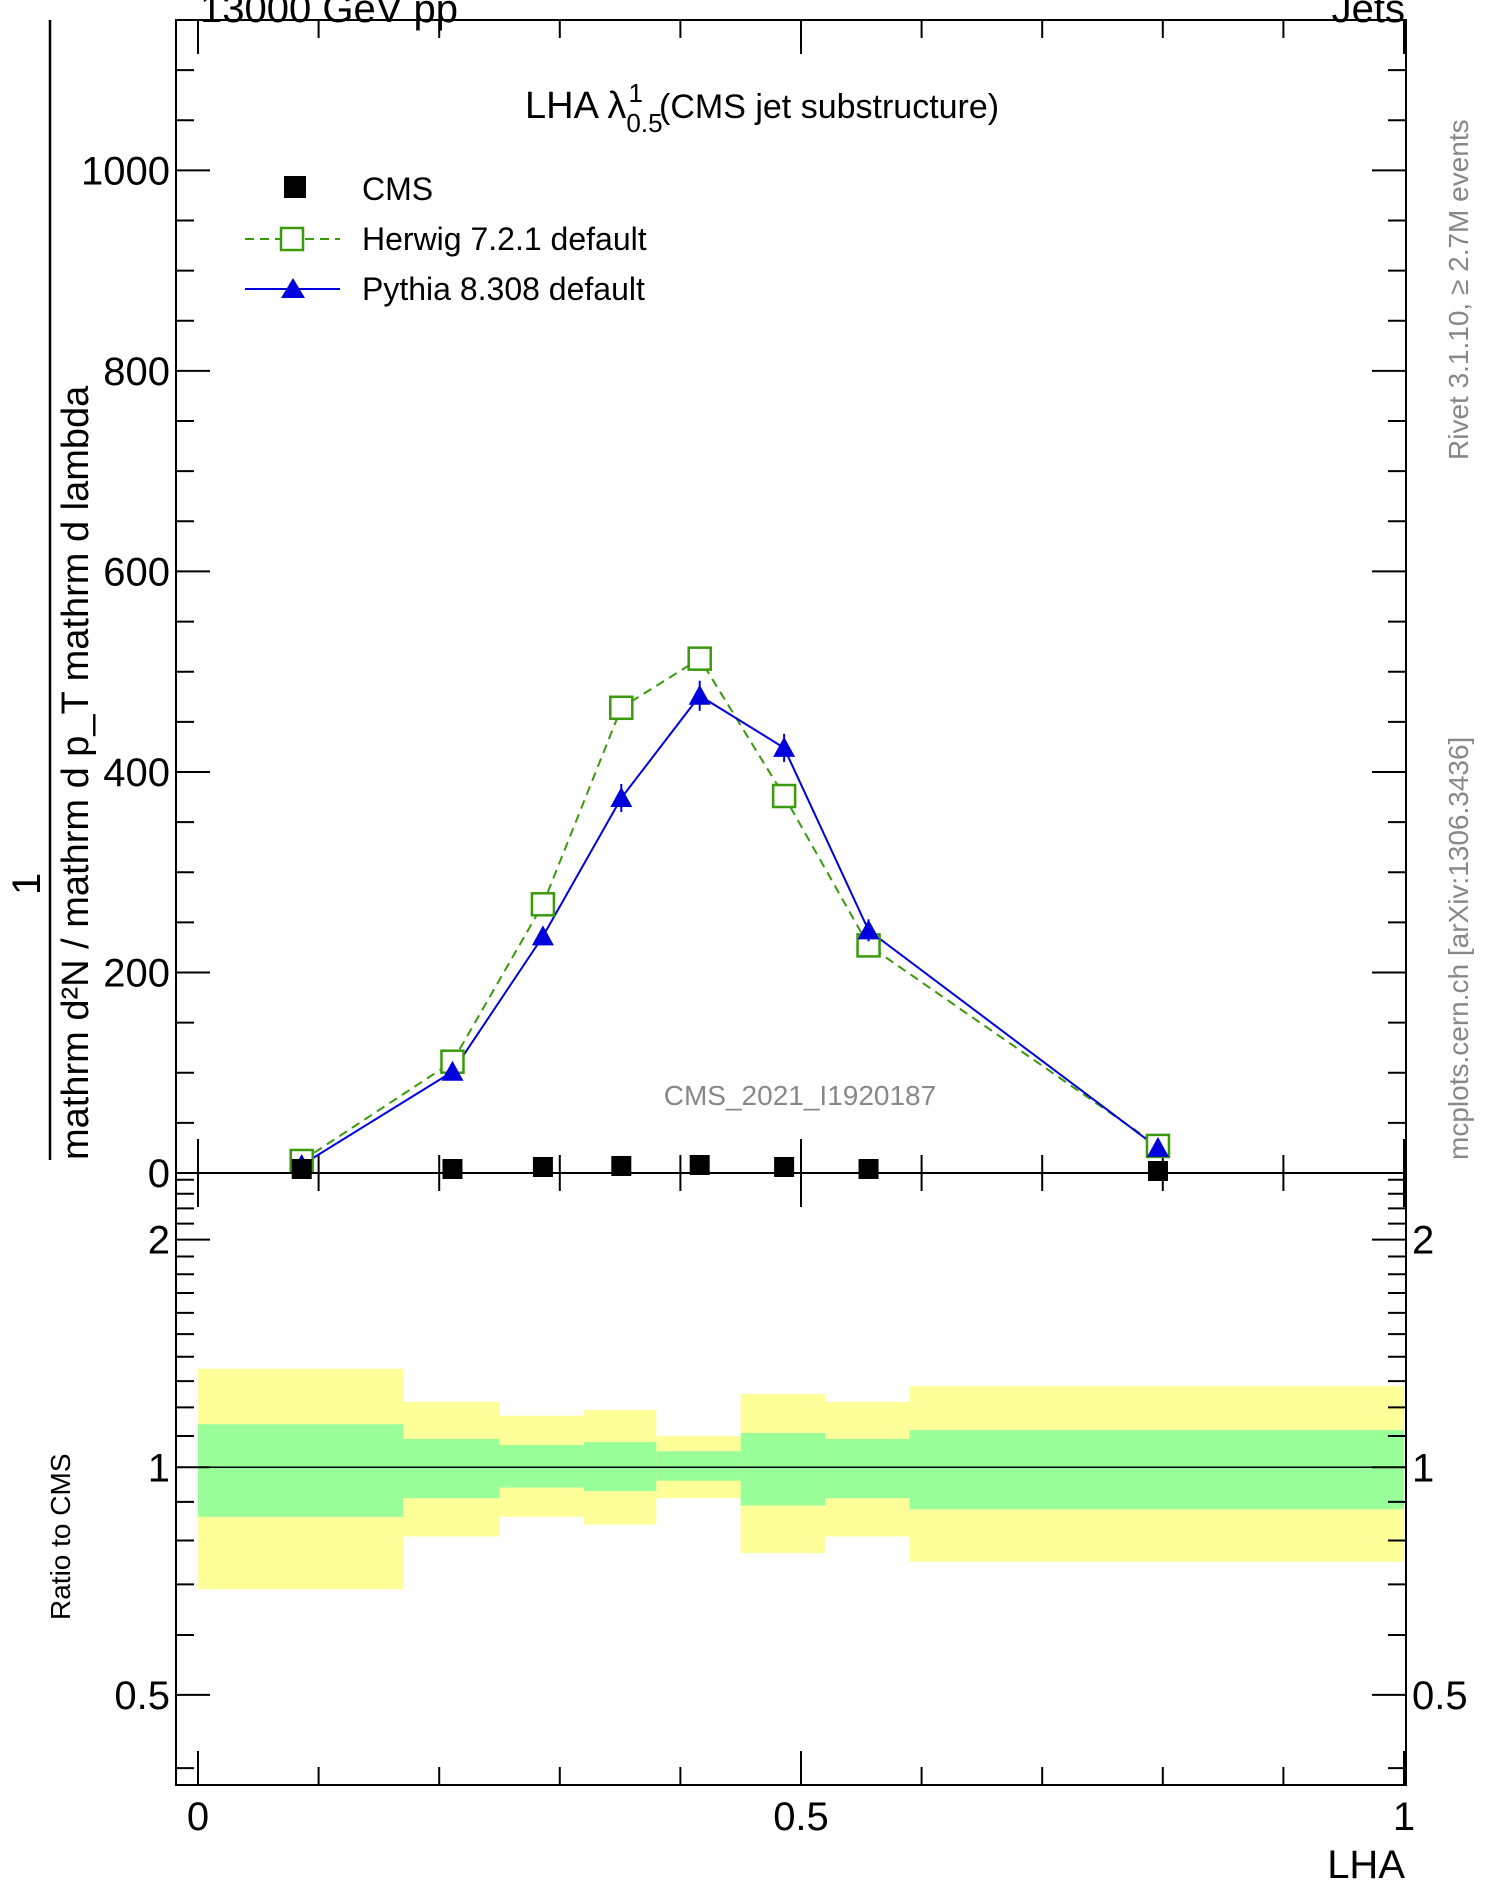 This screenshot has width=1507, height=1896. What do you see at coordinates (159, 1468) in the screenshot?
I see `ratio-y-tick-label: 1` at bounding box center [159, 1468].